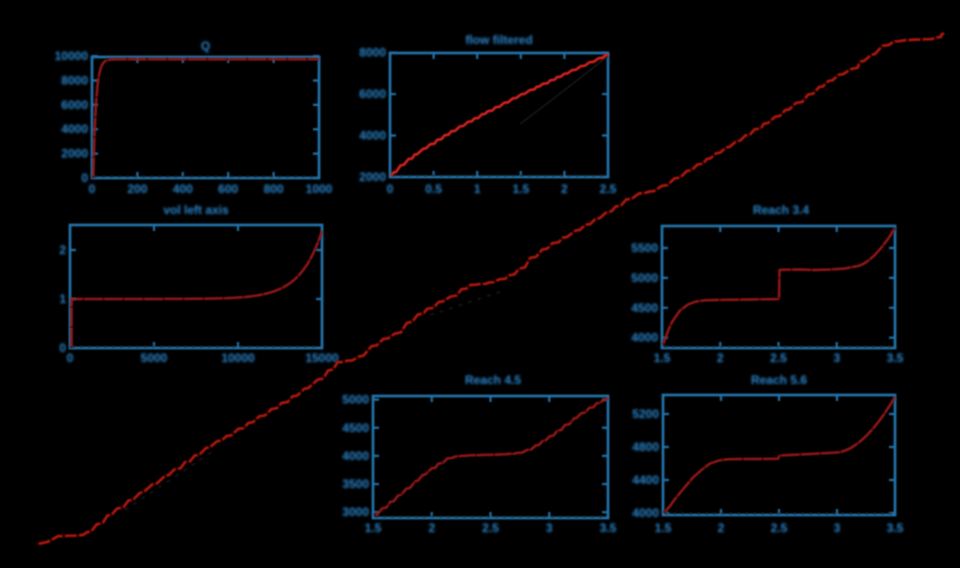 Image resolution: width=960 pixels, height=568 pixels. Describe the element at coordinates (319, 189) in the screenshot. I see `svg-text: 1000` at that location.